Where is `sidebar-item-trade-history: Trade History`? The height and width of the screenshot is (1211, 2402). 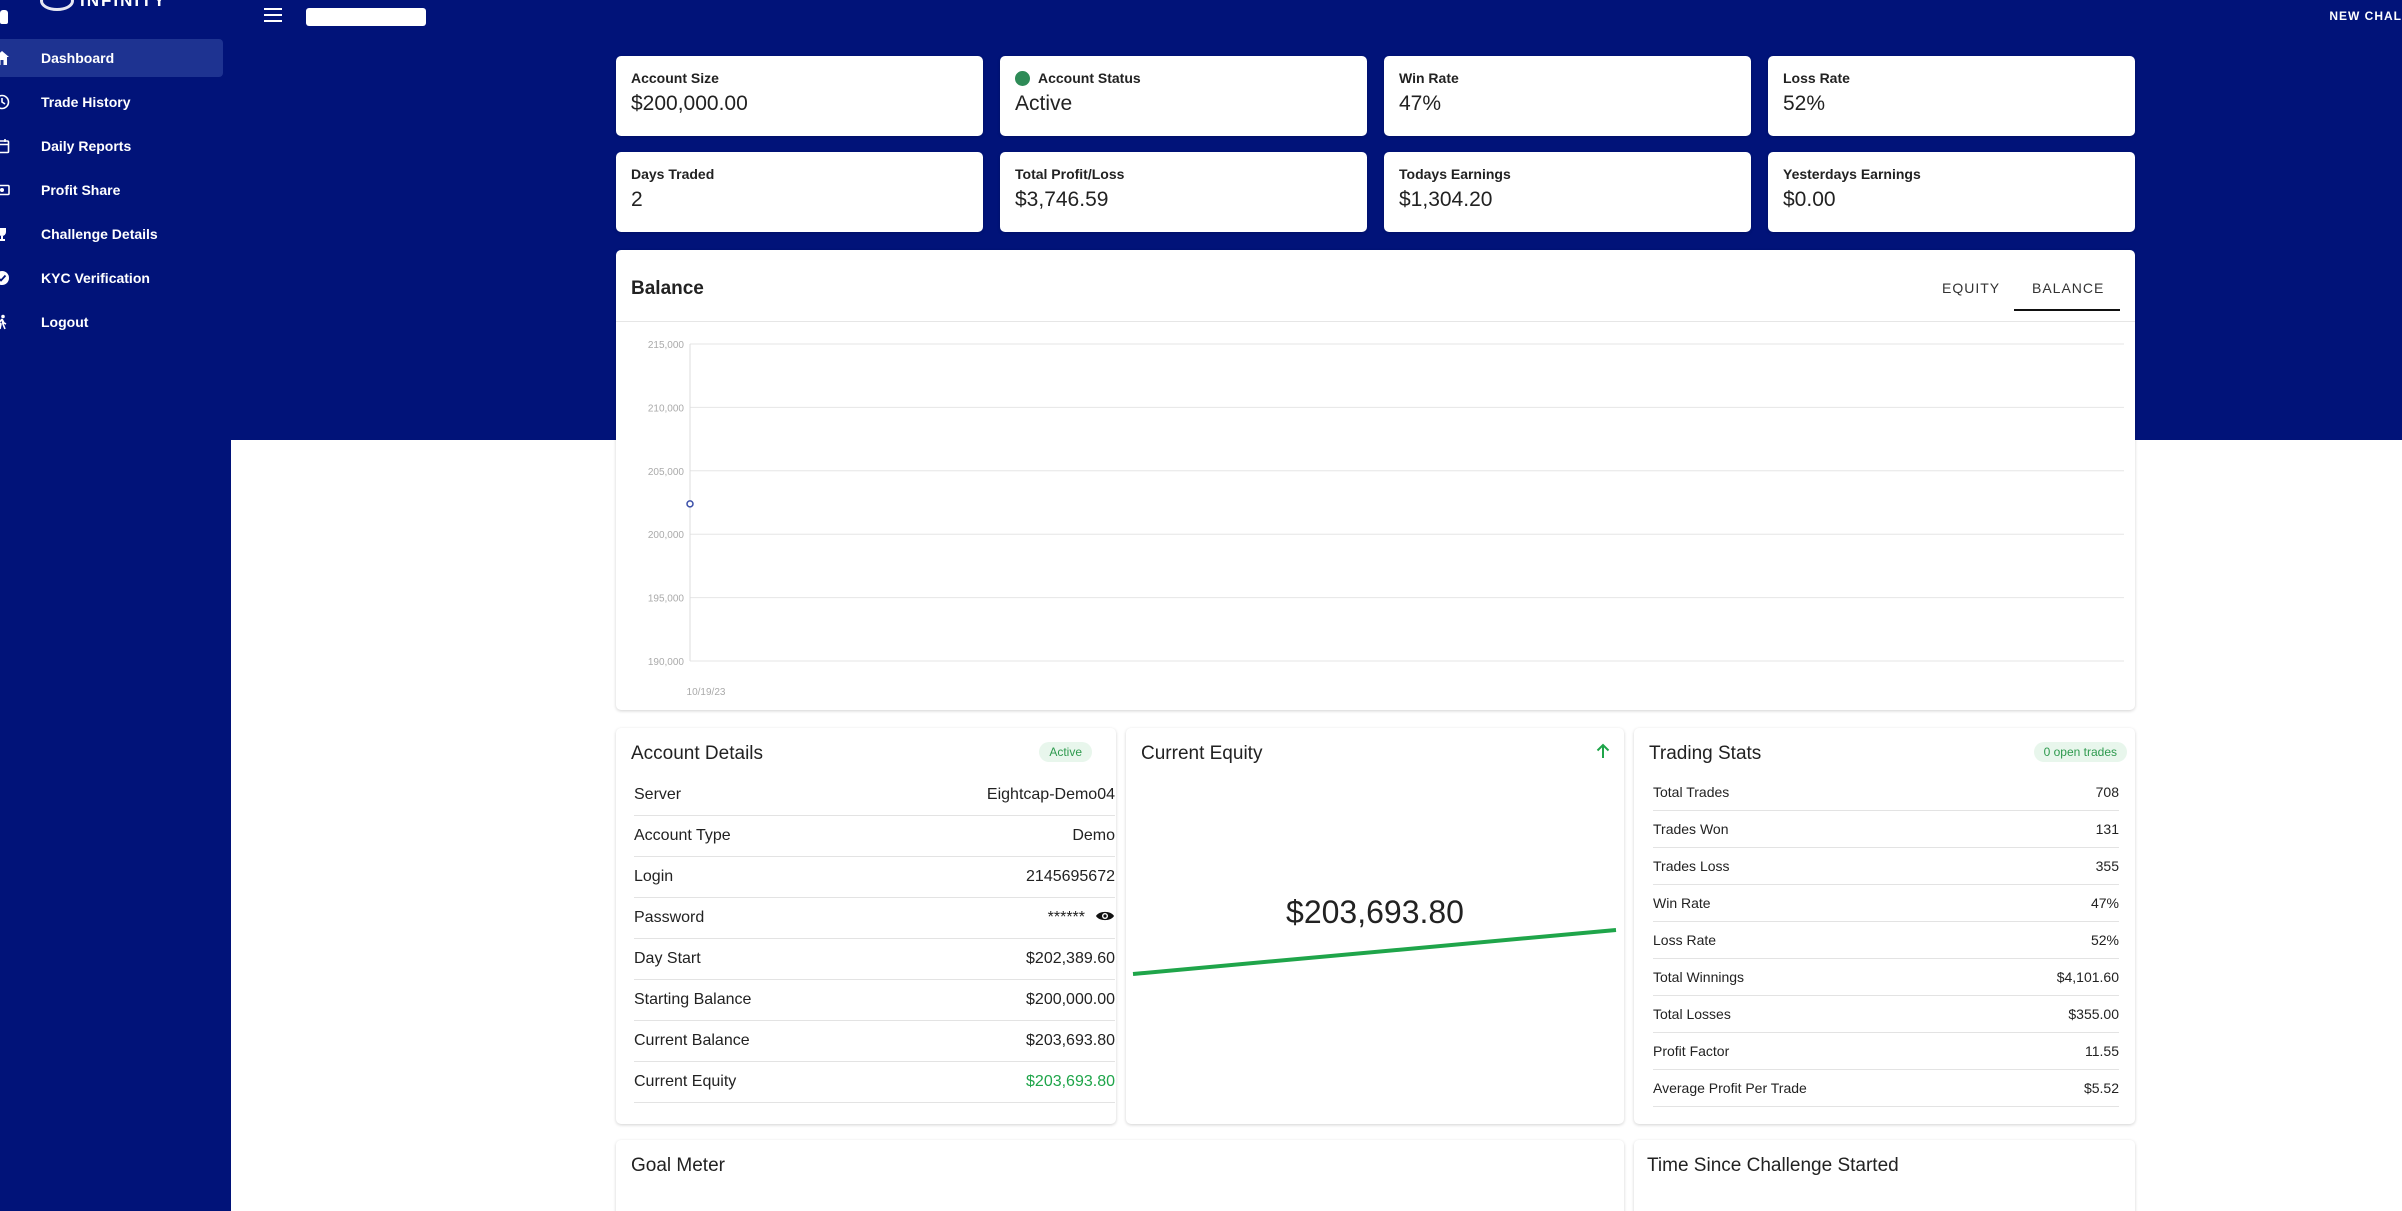 sidebar-item-trade-history: Trade History is located at coordinates (111, 102).